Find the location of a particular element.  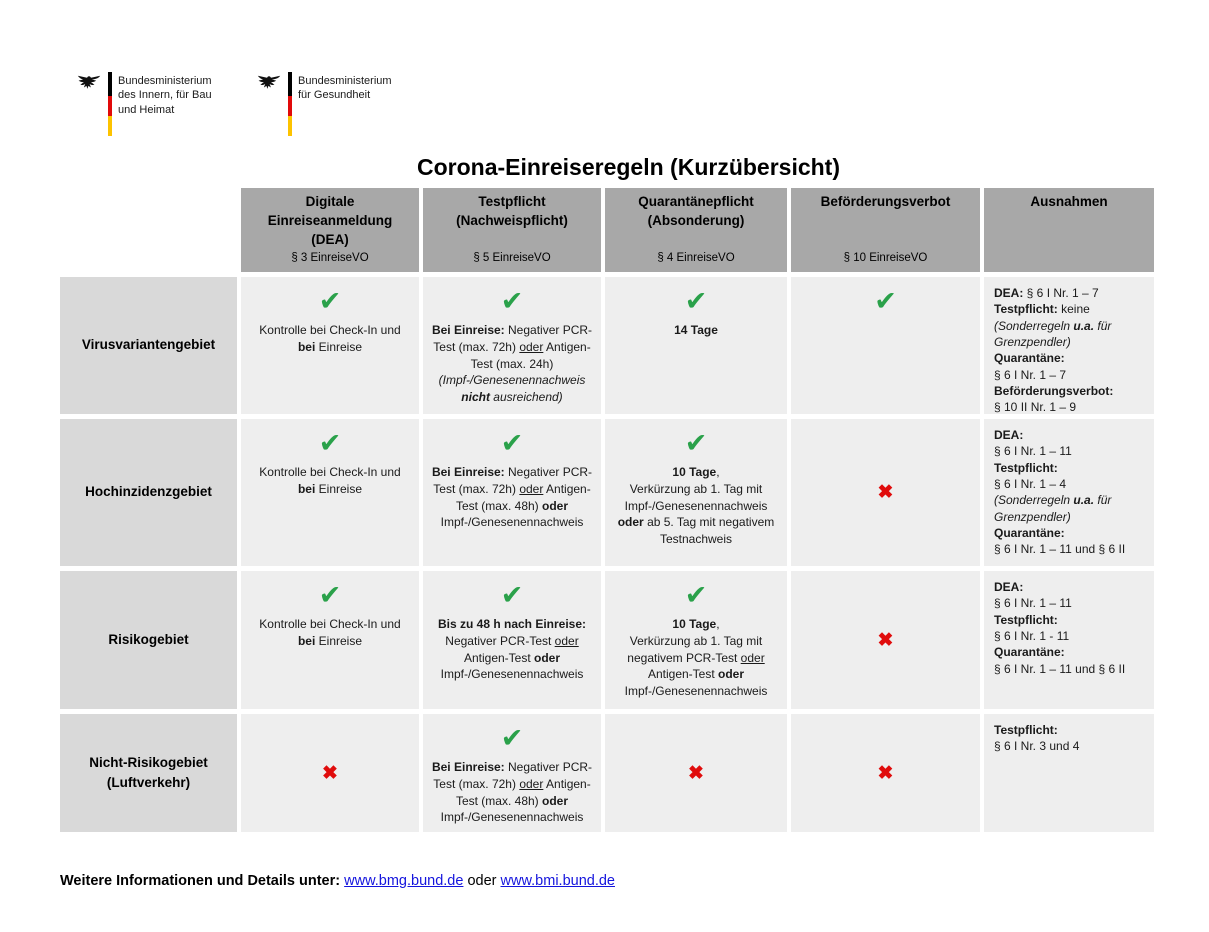

table-cell-r3c1: ✔ Kontrolle bei Check-In und bei Einreise is located at coordinates (330, 640).